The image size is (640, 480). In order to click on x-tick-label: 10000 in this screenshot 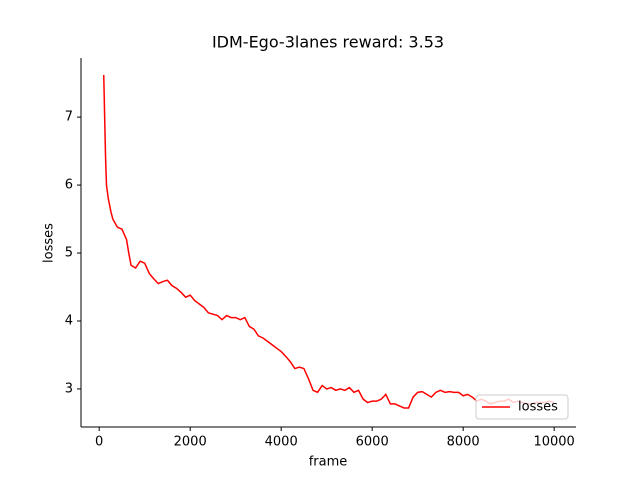, I will do `click(553, 442)`.